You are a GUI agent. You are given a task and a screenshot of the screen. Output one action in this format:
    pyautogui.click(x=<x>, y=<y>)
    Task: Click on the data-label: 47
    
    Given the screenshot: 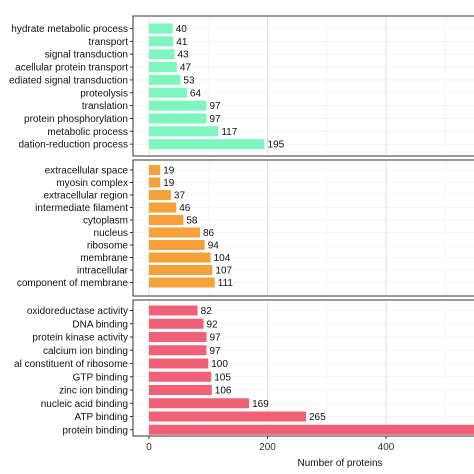 What is the action you would take?
    pyautogui.click(x=186, y=68)
    